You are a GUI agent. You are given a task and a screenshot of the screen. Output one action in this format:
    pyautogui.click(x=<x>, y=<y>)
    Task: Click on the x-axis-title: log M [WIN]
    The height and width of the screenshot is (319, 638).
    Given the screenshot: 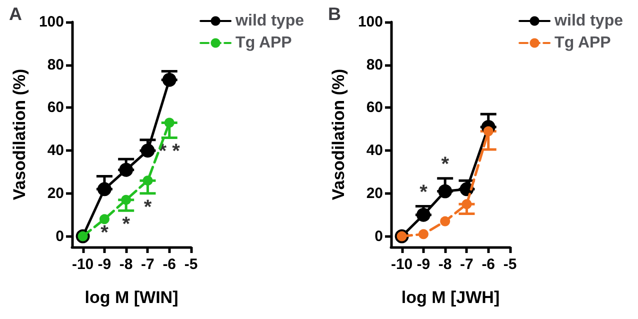 What is the action you would take?
    pyautogui.click(x=131, y=297)
    